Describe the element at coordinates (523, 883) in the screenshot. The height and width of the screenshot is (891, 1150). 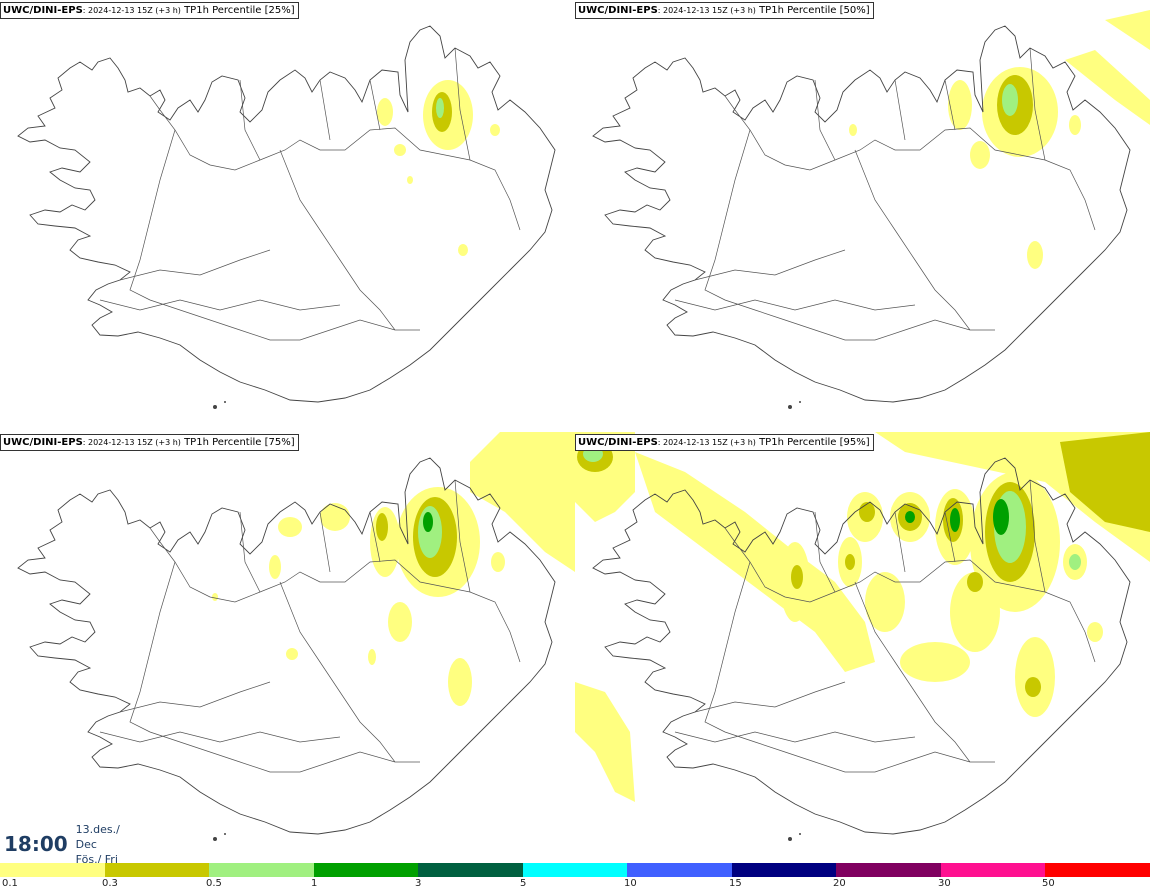
I see `colorbar-tick-label: 5` at that location.